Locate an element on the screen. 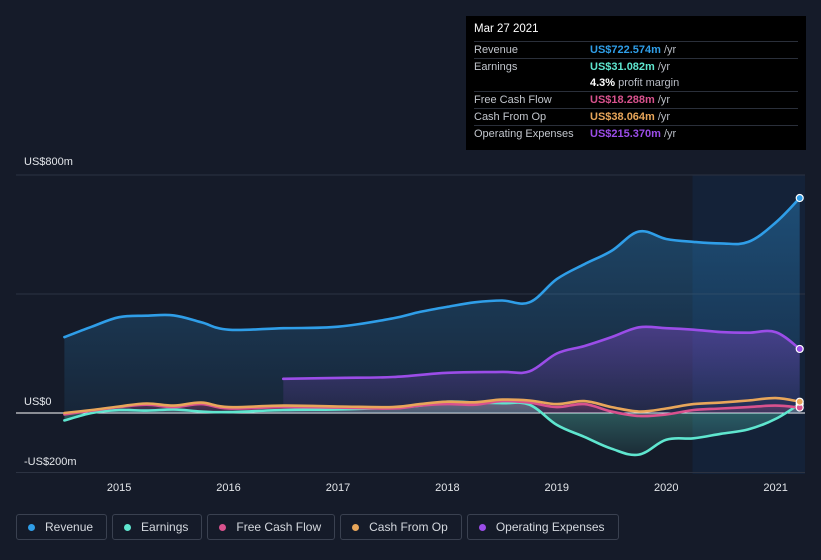 This screenshot has height=560, width=821. x-tick-label: 2019 is located at coordinates (557, 488).